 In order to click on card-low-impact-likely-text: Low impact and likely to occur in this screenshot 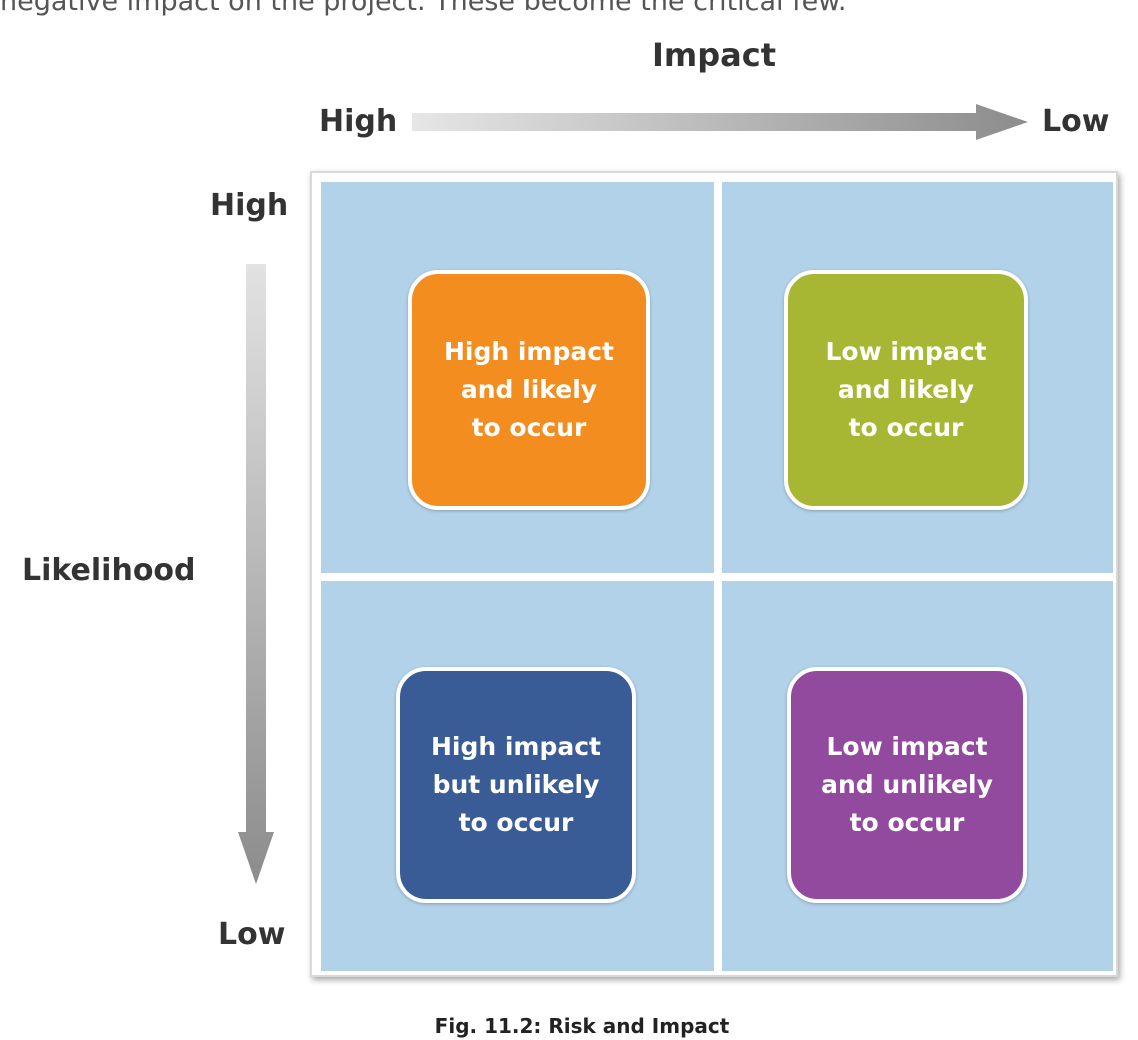, I will do `click(906, 389)`.